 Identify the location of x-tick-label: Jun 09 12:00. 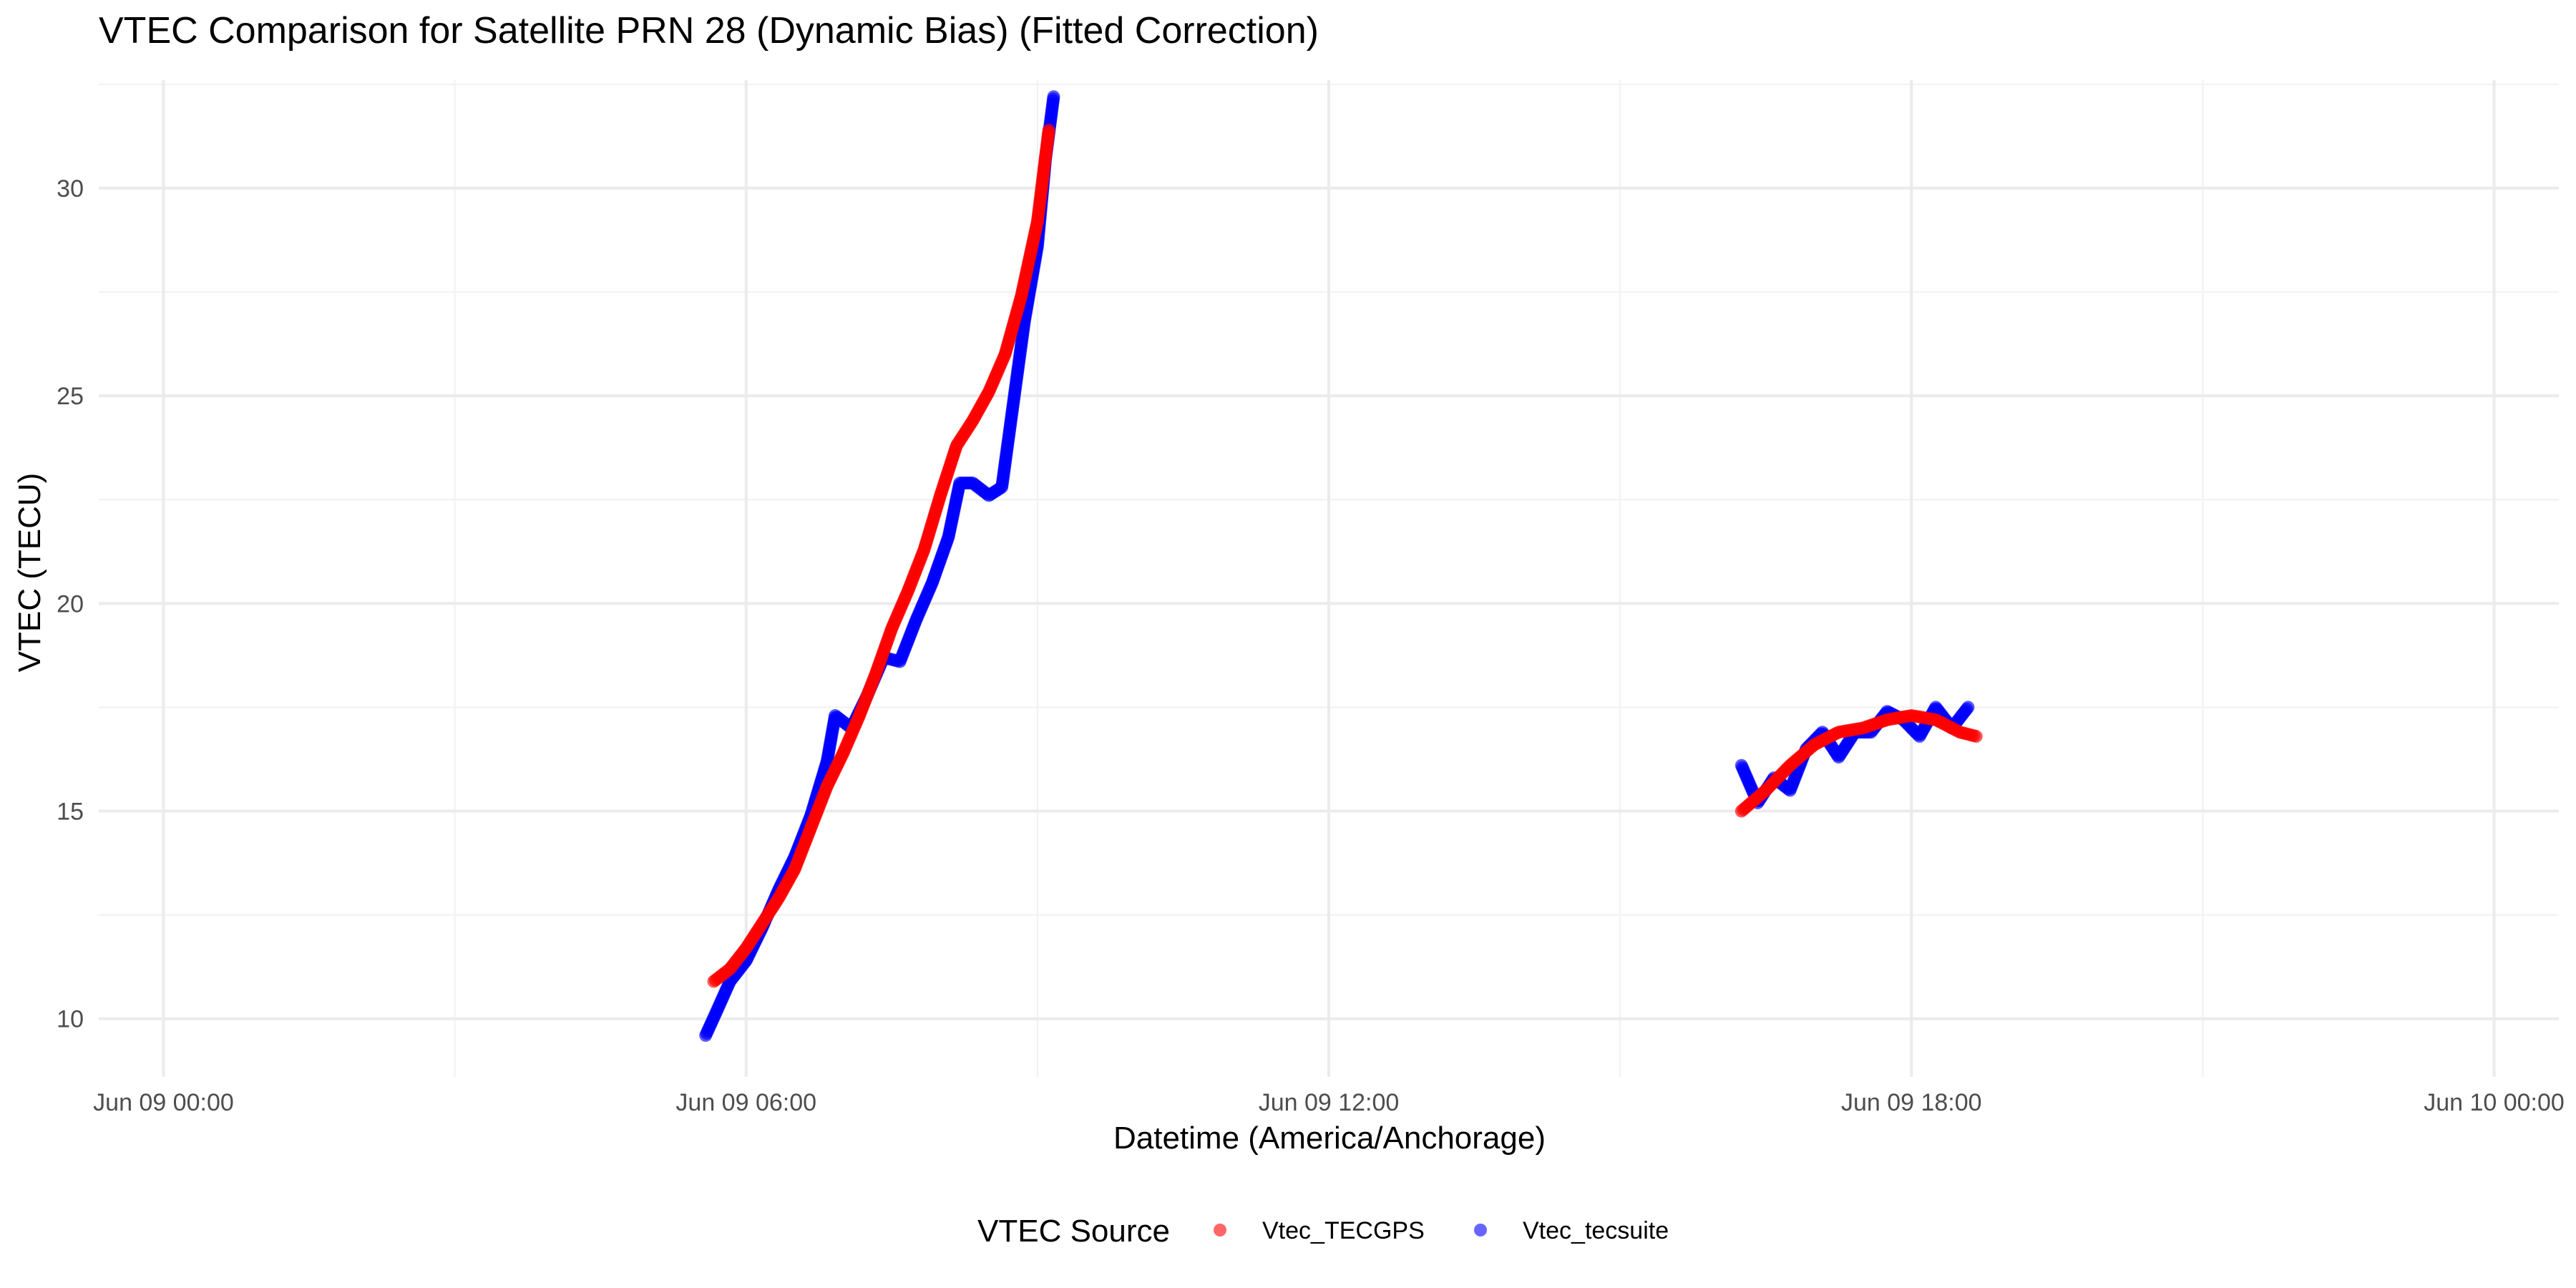
(1329, 1102).